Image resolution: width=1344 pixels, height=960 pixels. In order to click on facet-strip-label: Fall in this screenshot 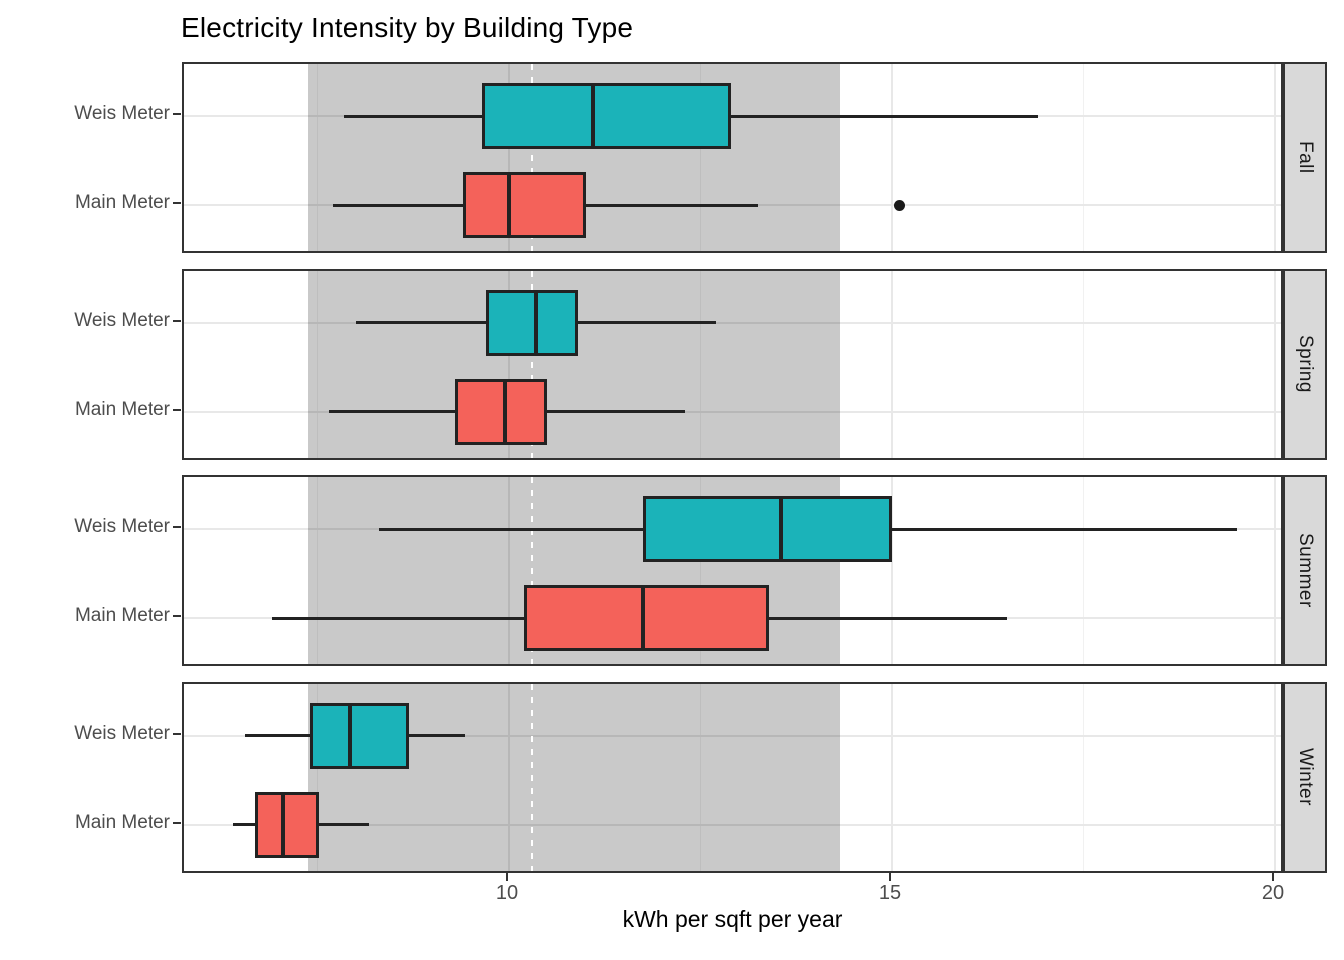, I will do `click(1305, 157)`.